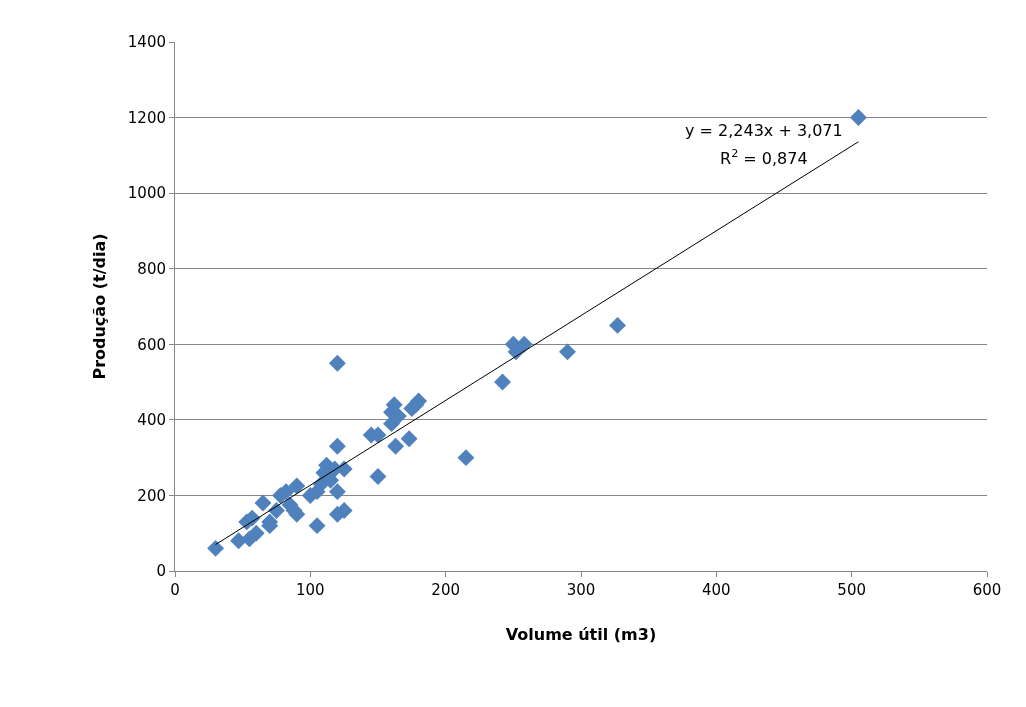  What do you see at coordinates (851, 590) in the screenshot?
I see `x-tick-label: 500` at bounding box center [851, 590].